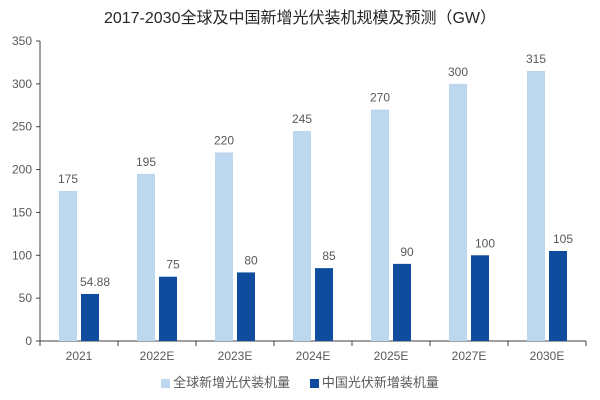  What do you see at coordinates (469, 356) in the screenshot?
I see `x-tick-label: 2027E` at bounding box center [469, 356].